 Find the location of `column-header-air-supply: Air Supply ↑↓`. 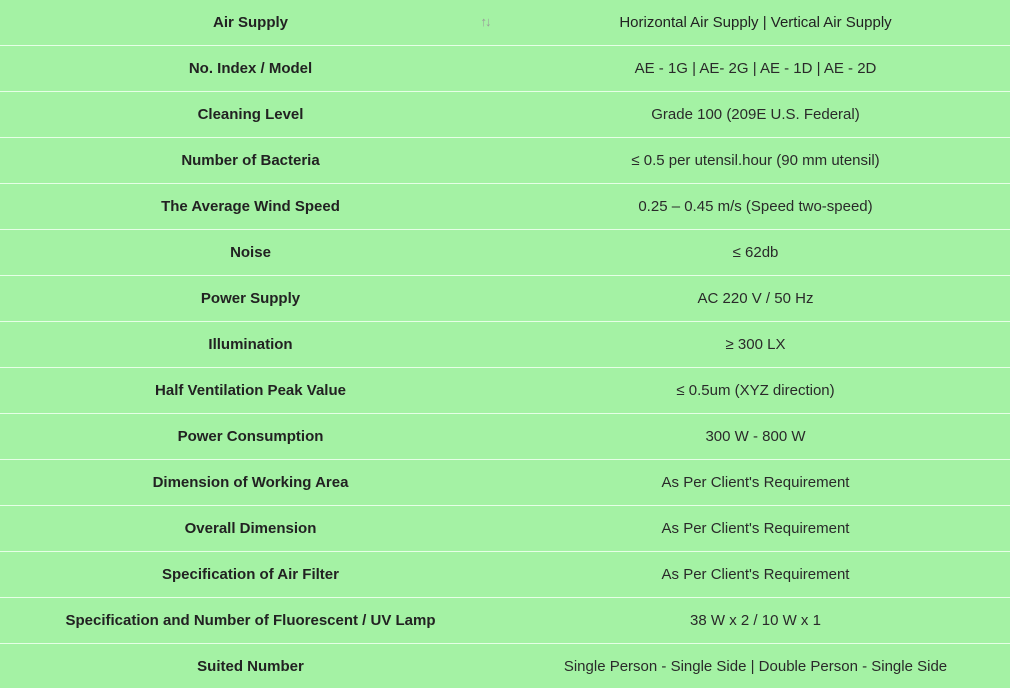

column-header-air-supply: Air Supply ↑↓ is located at coordinates (250, 23).